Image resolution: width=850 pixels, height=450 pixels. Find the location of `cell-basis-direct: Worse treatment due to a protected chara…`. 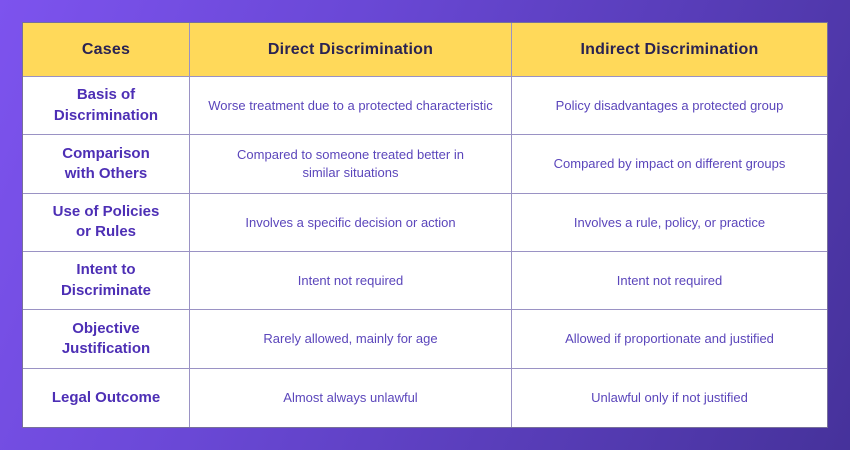

cell-basis-direct: Worse treatment due to a protected chara… is located at coordinates (351, 106).